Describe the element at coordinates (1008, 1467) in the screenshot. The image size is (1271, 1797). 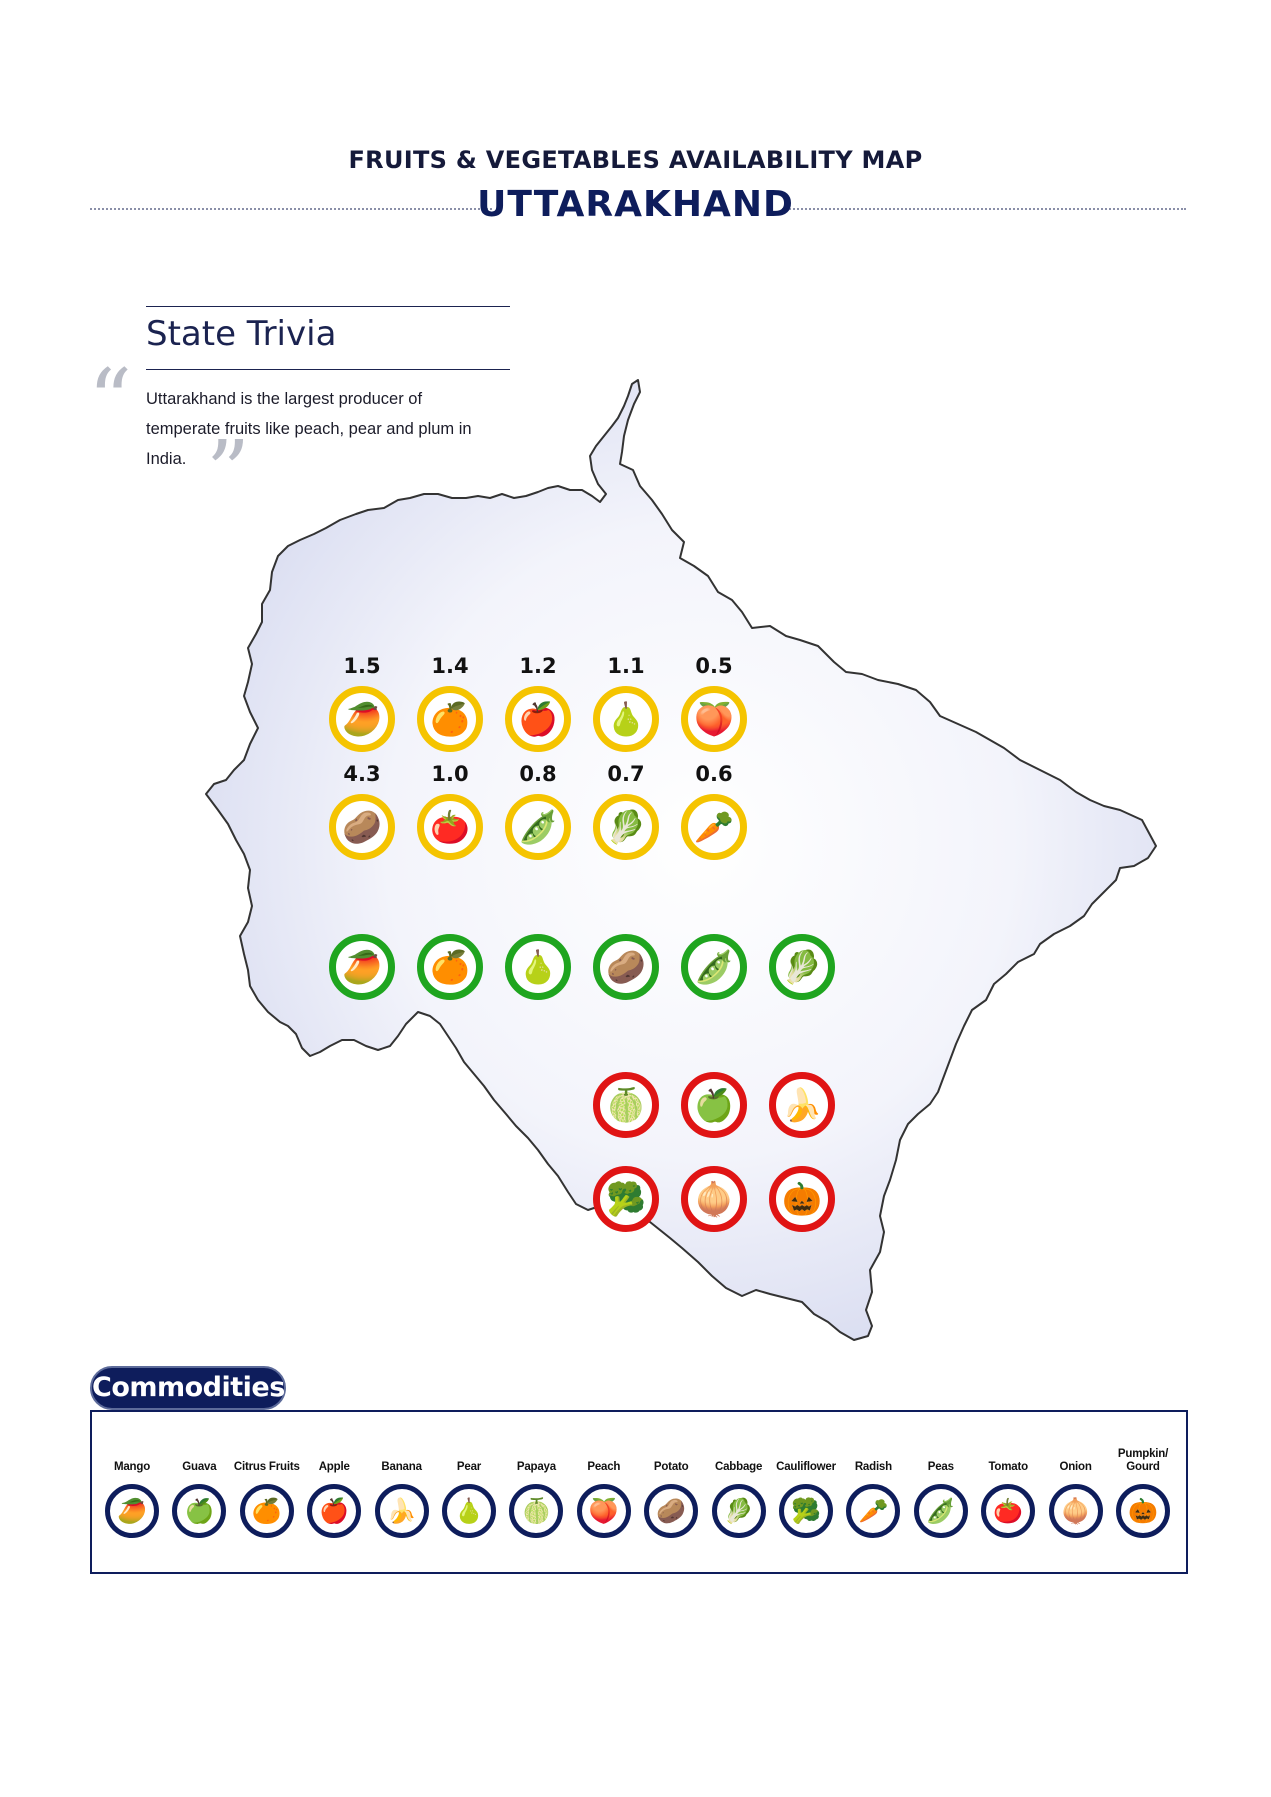
I see `legend-label: Tomato` at that location.